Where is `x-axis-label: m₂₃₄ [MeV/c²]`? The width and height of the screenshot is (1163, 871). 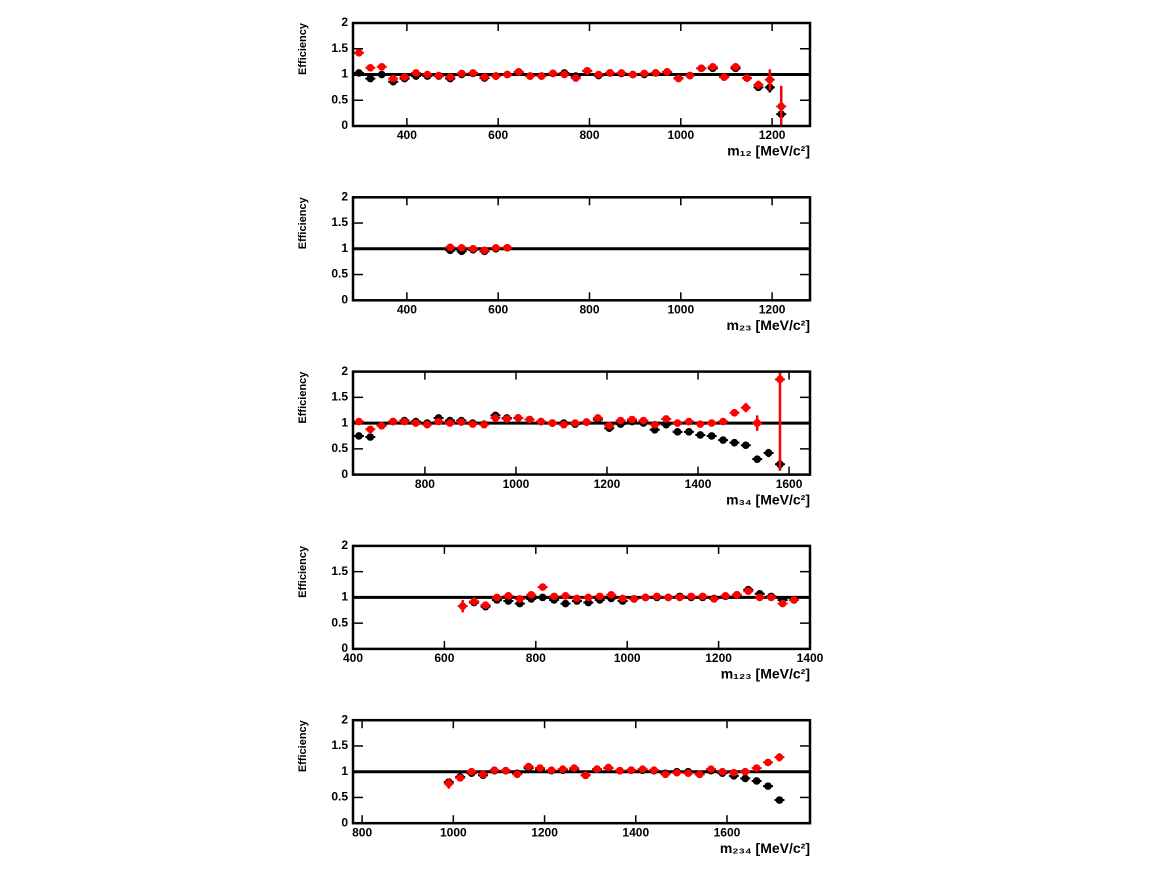 x-axis-label: m₂₃₄ [MeV/c²] is located at coordinates (765, 848).